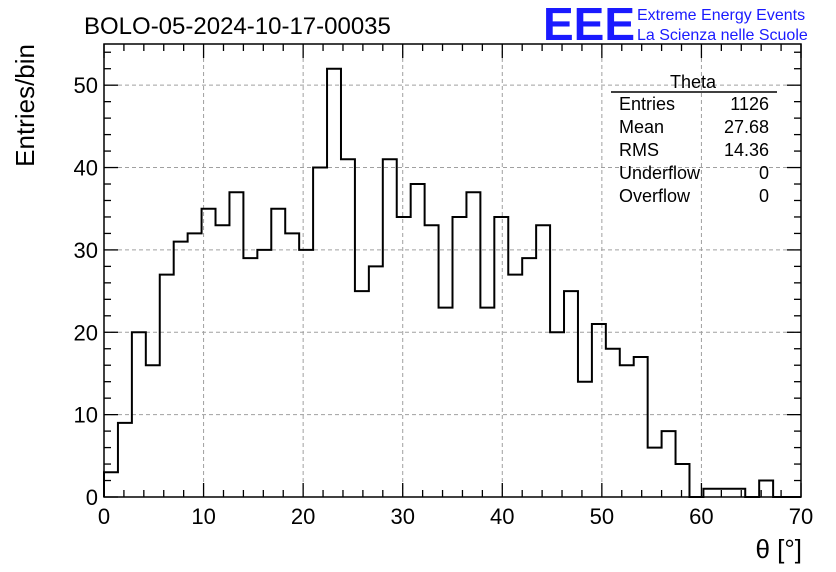 The width and height of the screenshot is (836, 572). Describe the element at coordinates (502, 516) in the screenshot. I see `x-tick-label: 40` at that location.